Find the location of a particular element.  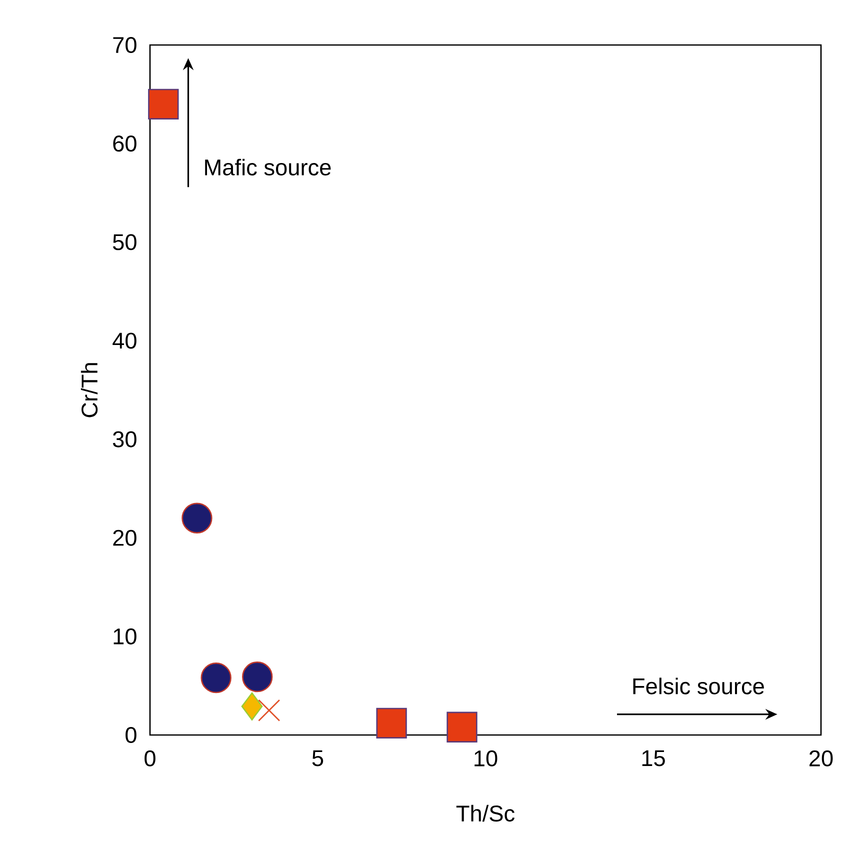

y-tick-label: 30 is located at coordinates (124, 439).